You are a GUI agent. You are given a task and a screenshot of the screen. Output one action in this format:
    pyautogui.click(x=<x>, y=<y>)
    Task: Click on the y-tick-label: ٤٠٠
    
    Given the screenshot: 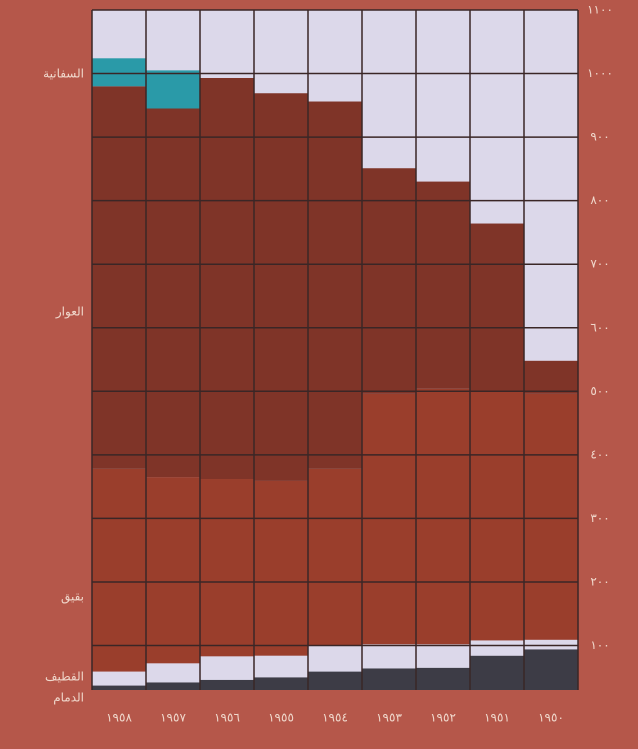 What is the action you would take?
    pyautogui.click(x=599, y=454)
    